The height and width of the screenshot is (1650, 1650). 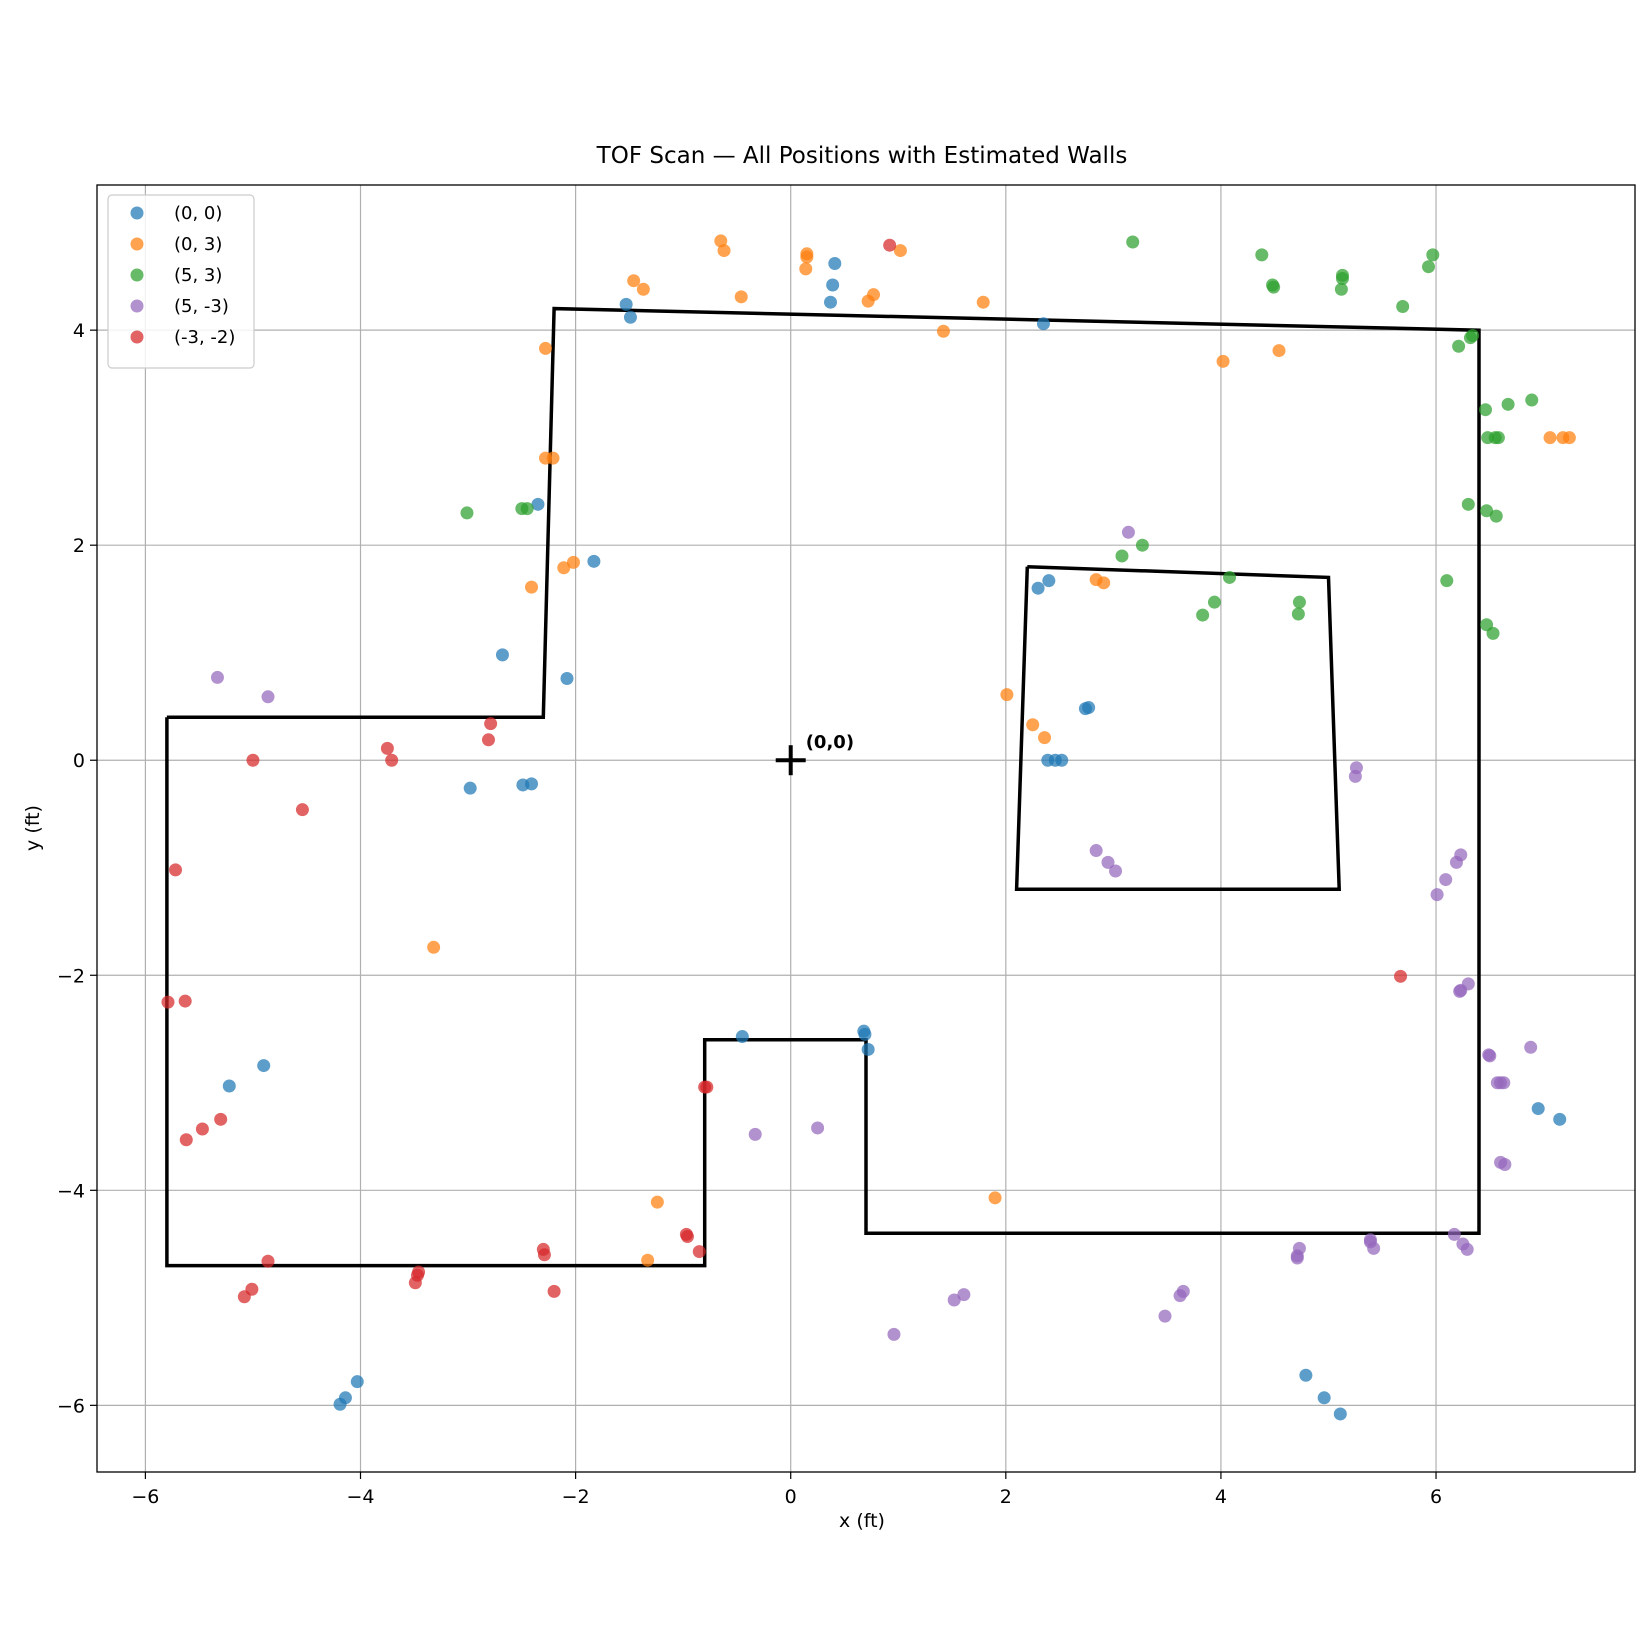 I want to click on x-tick-label: −2, so click(x=576, y=1497).